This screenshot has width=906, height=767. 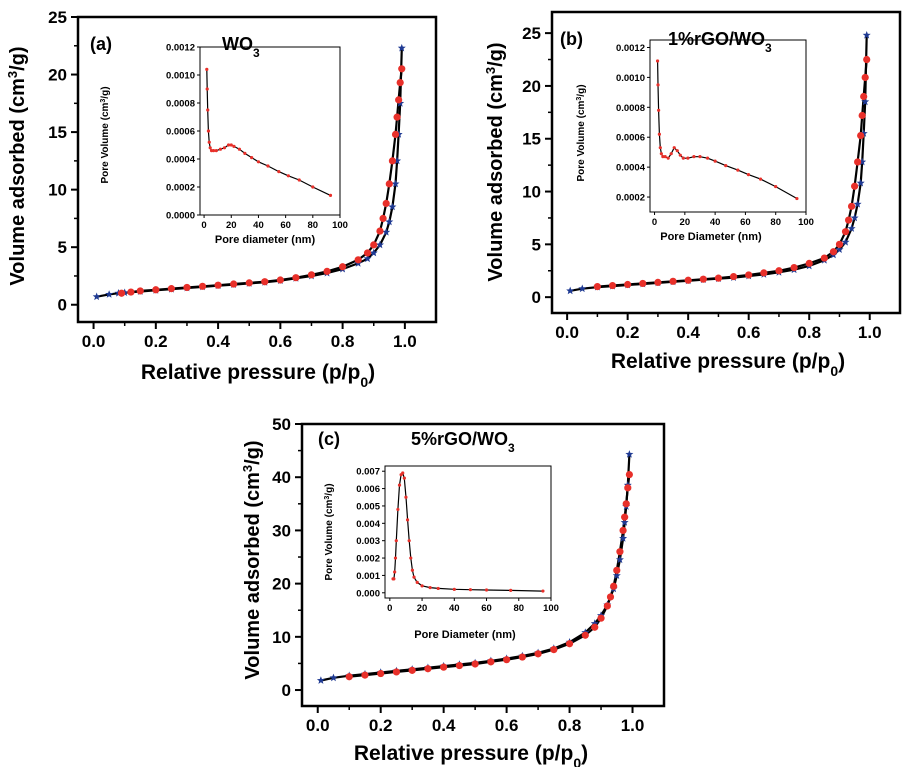 What do you see at coordinates (728, 364) in the screenshot?
I see `panel-b-x-axis-title: Relative pressure (p/p0)` at bounding box center [728, 364].